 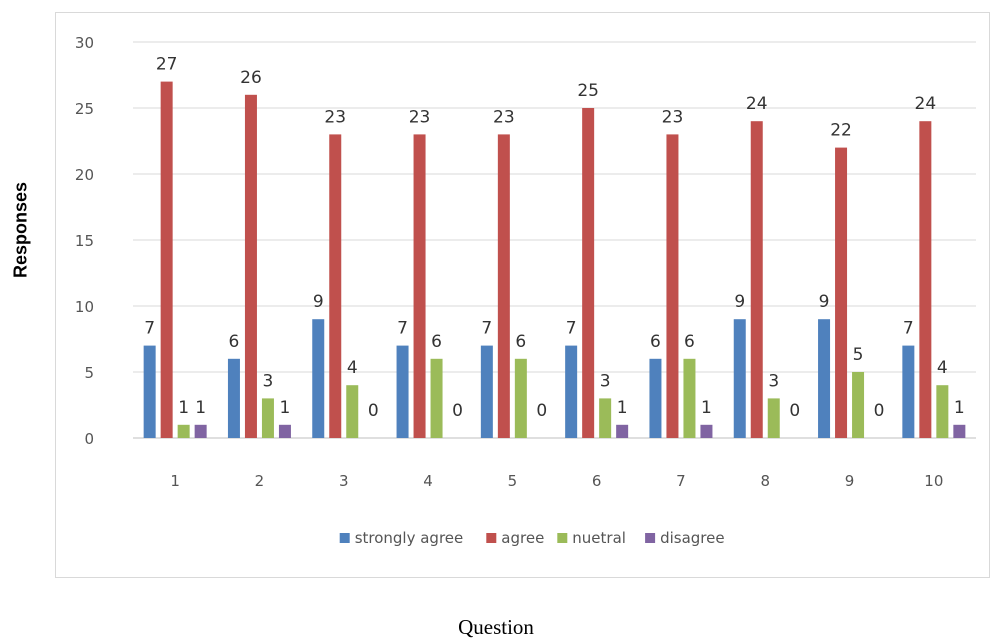 What do you see at coordinates (588, 91) in the screenshot?
I see `data-label: 25` at bounding box center [588, 91].